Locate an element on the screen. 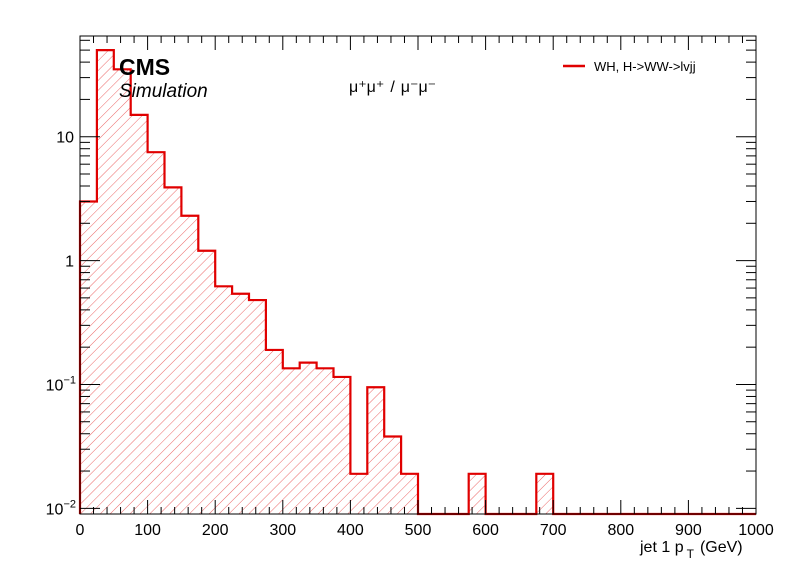 Image resolution: width=796 pixels, height=572 pixels. channel-label: μ⁺μ⁺ / μ⁻μ⁻ is located at coordinates (392, 87).